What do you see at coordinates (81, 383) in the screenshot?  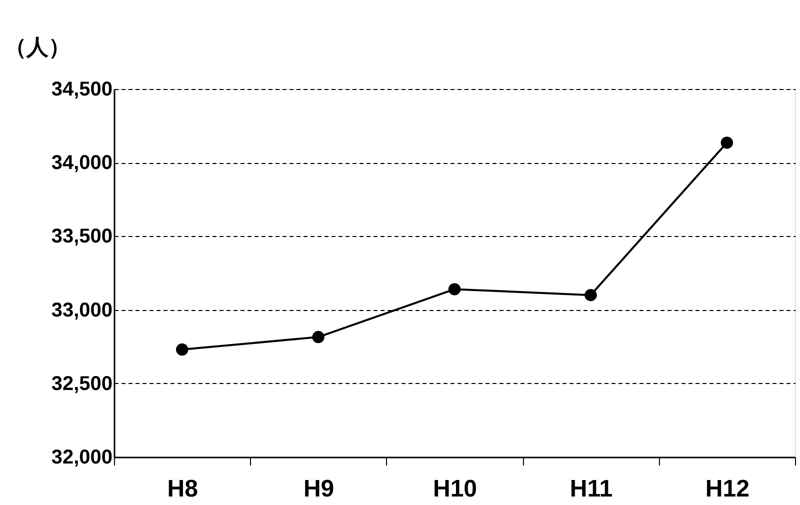 I see `y-tick-label: 32,500` at bounding box center [81, 383].